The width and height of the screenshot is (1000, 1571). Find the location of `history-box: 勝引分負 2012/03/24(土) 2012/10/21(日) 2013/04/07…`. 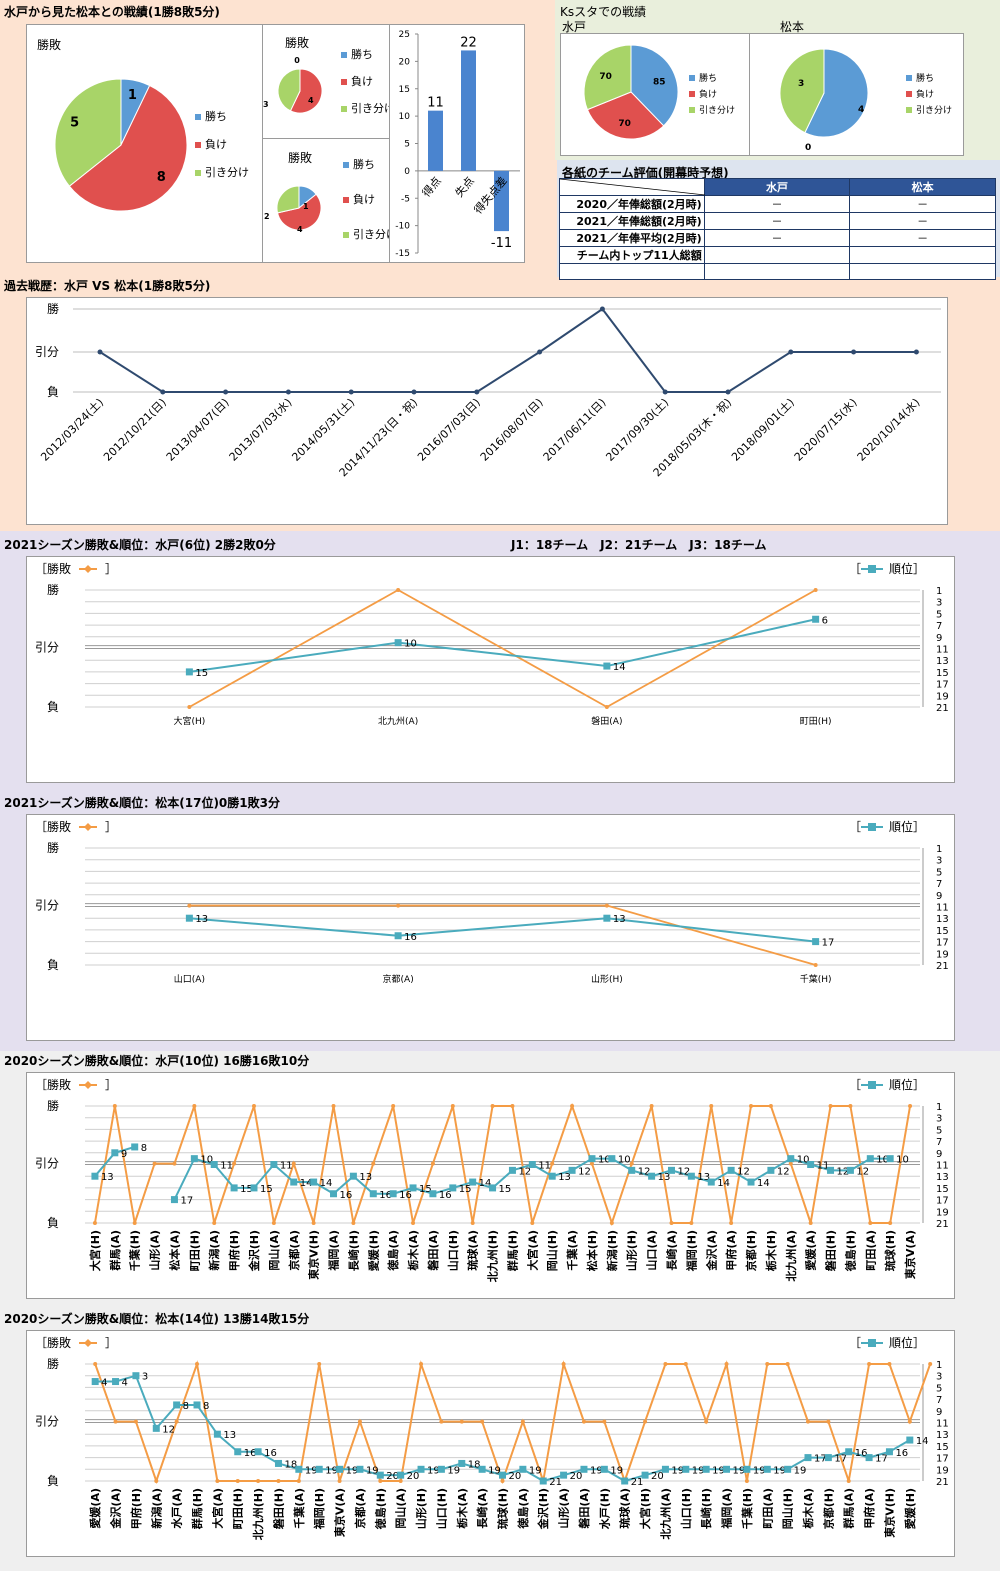

history-box: 勝引分負 2012/03/24(土) 2012/10/21(日) 2013/04/07… is located at coordinates (487, 411).